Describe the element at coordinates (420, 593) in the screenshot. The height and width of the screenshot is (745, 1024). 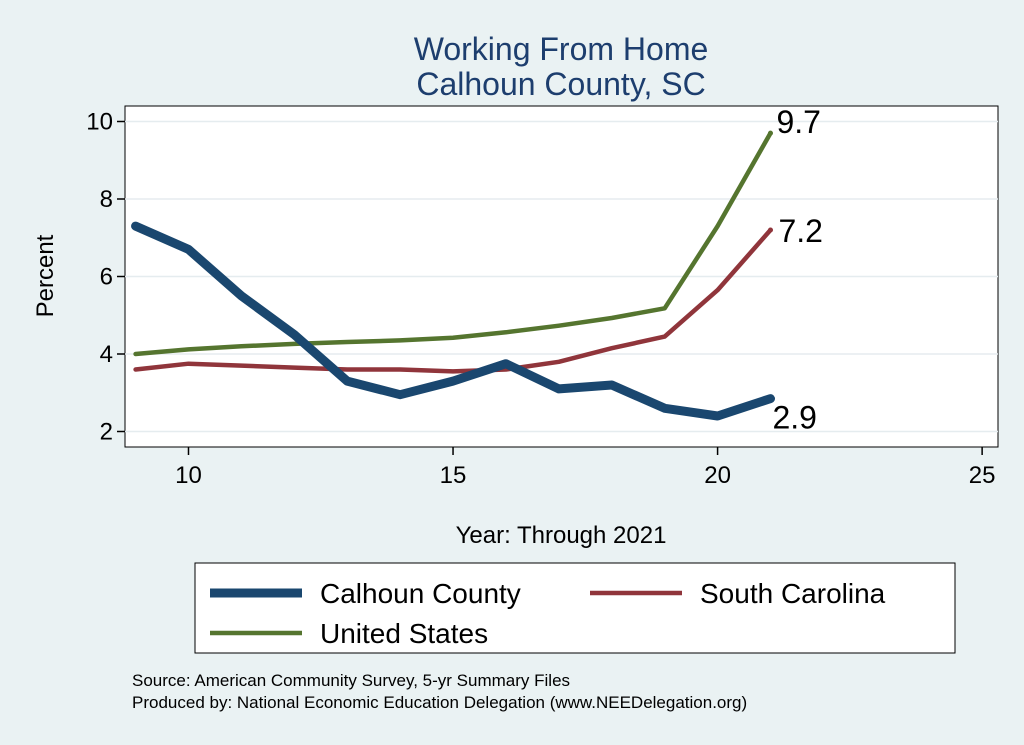
I see `legend-label-calhoun-county: Calhoun County` at that location.